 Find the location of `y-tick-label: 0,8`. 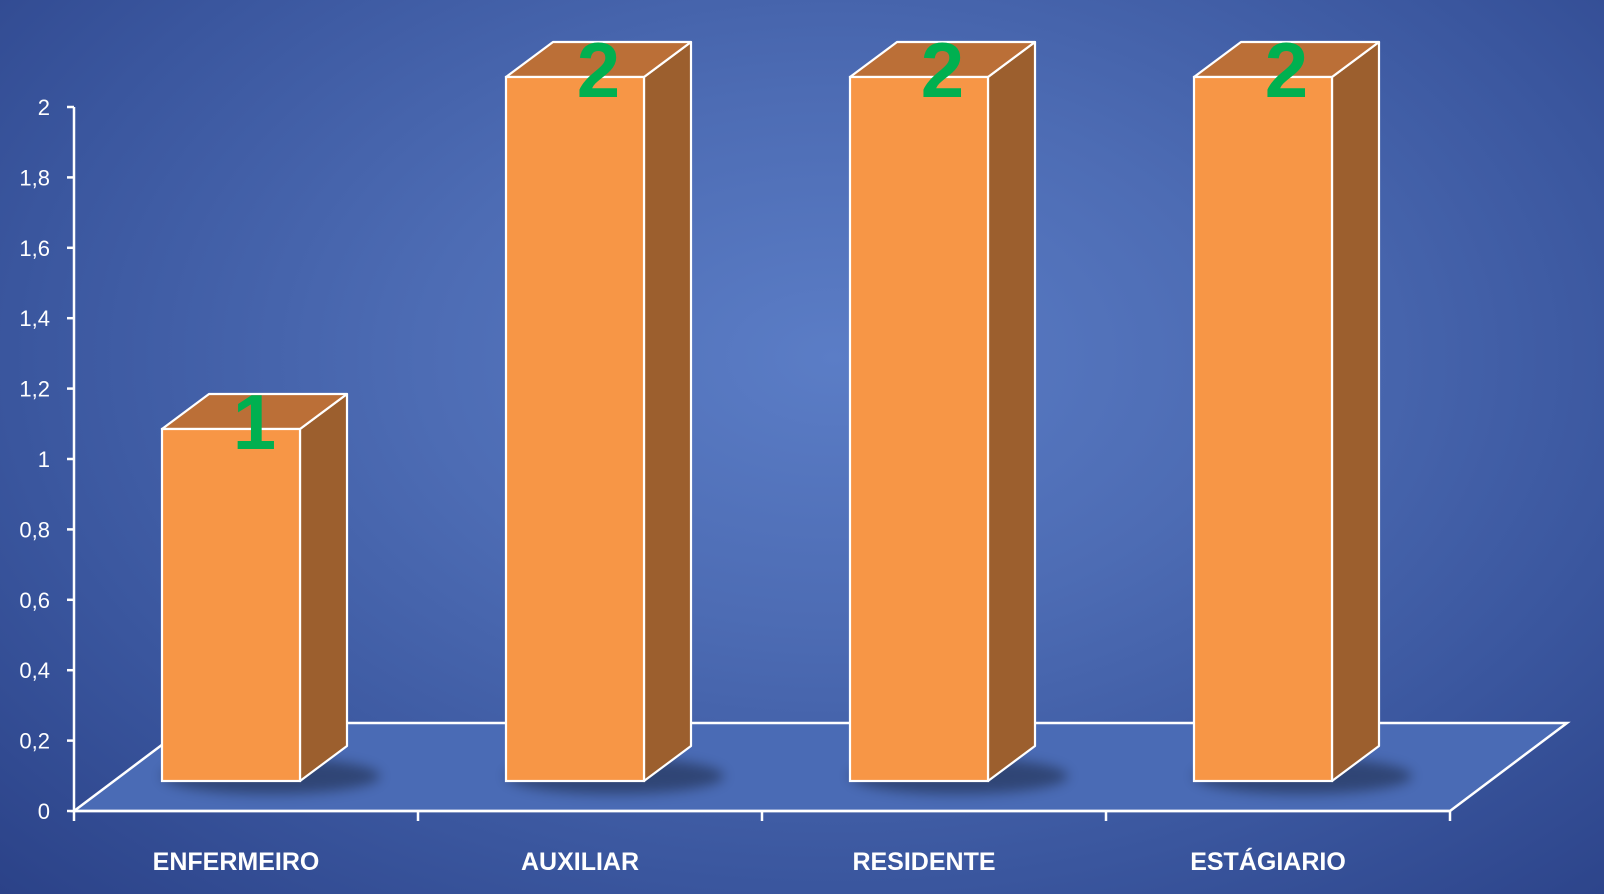

y-tick-label: 0,8 is located at coordinates (34, 529).